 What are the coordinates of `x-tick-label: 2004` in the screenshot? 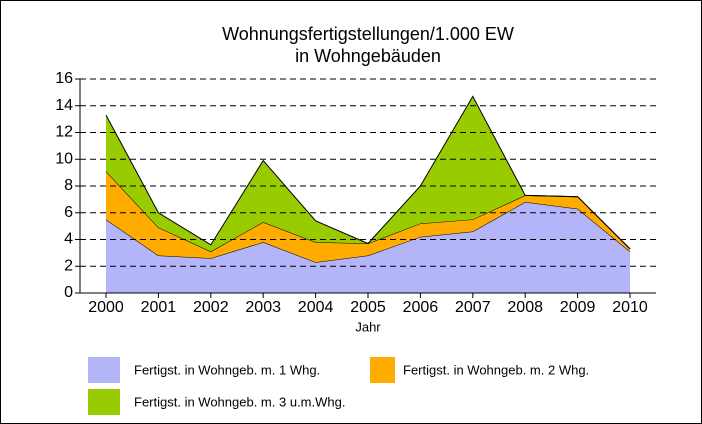 It's located at (316, 307).